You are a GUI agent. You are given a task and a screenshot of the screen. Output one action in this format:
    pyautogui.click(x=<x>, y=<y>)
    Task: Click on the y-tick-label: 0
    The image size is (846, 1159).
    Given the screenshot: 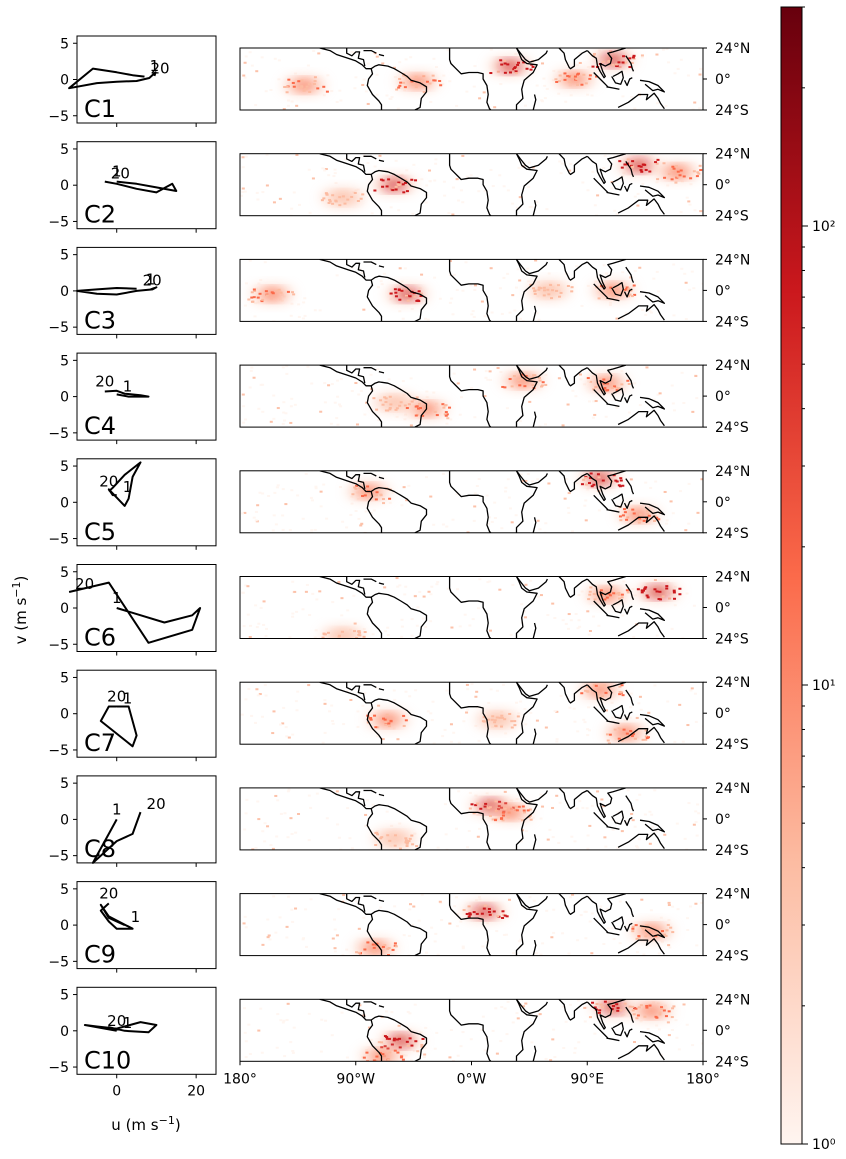 What is the action you would take?
    pyautogui.click(x=64, y=820)
    